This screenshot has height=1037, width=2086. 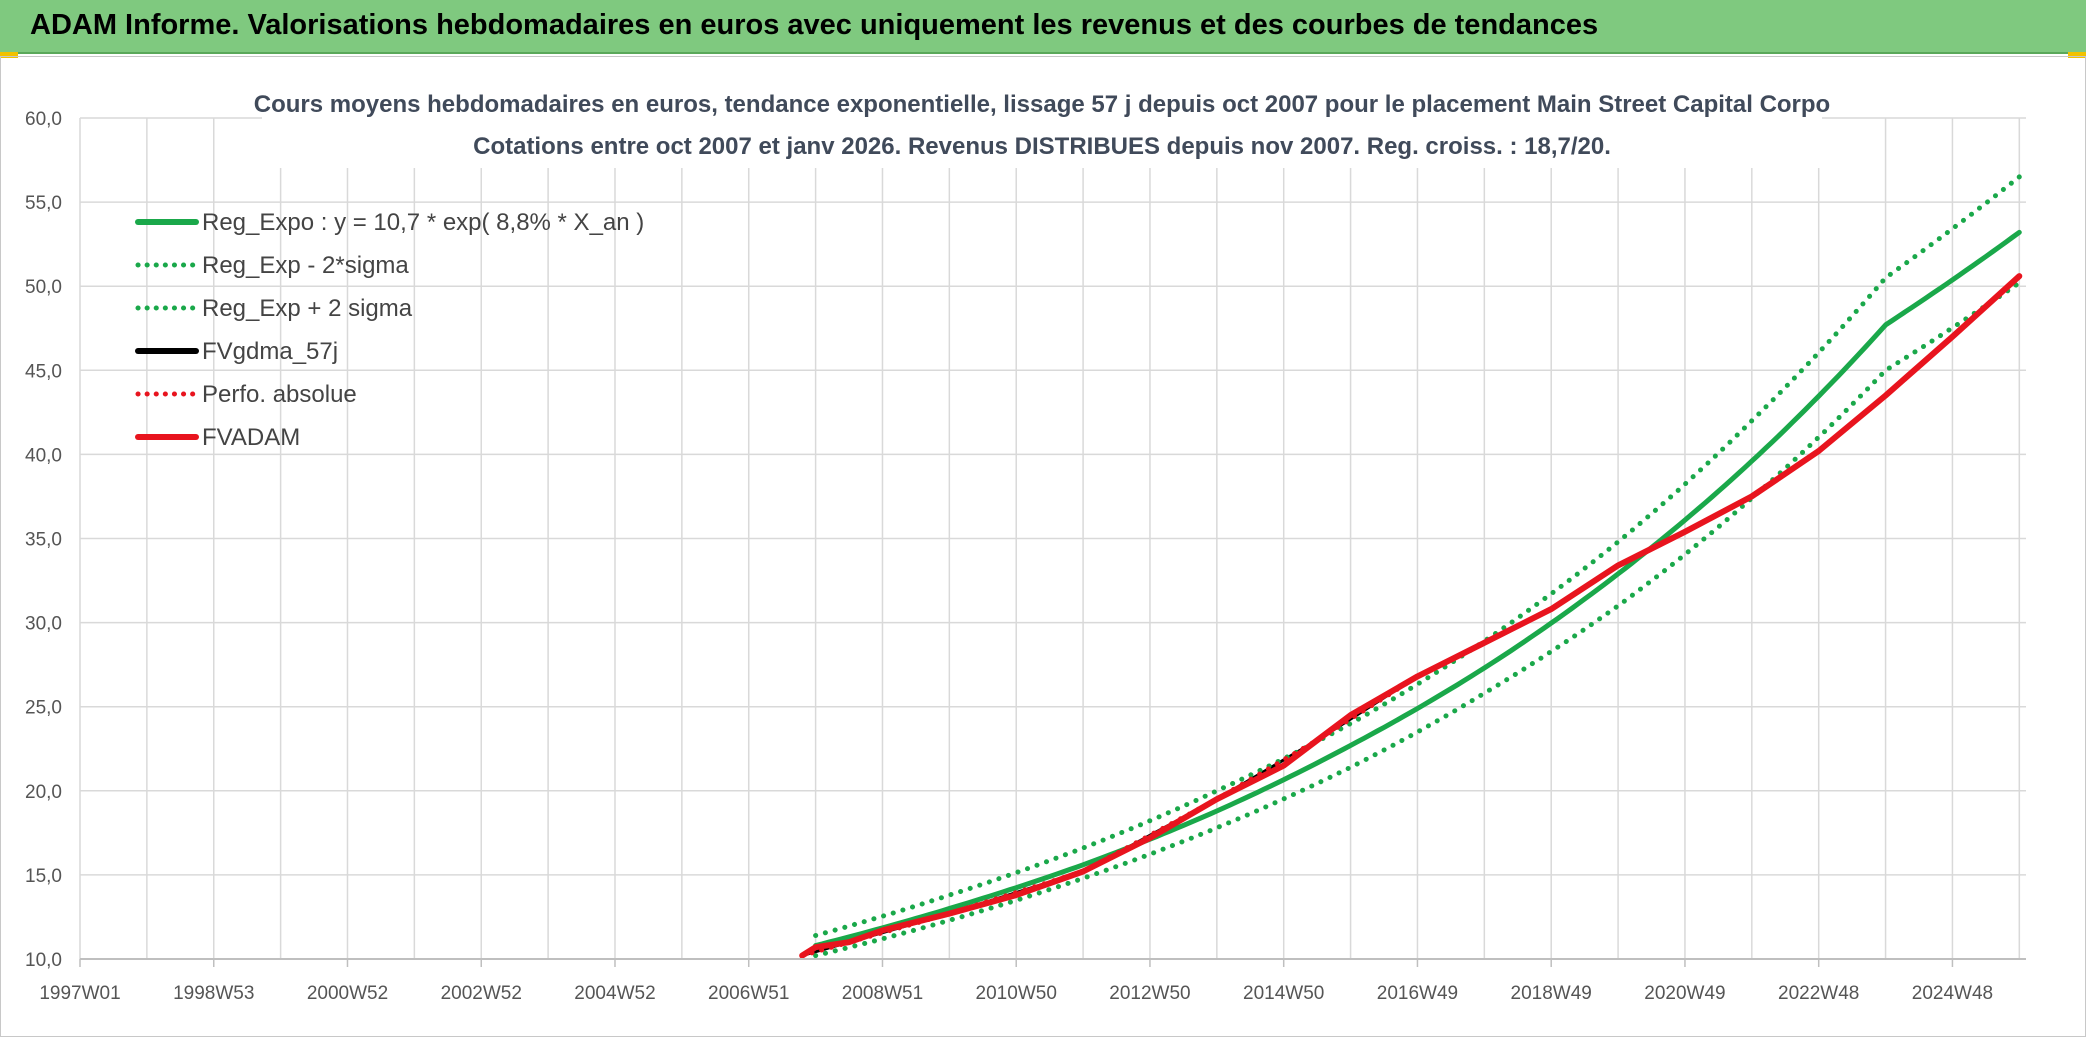 What do you see at coordinates (43, 540) in the screenshot?
I see `y-tick-label: 35,0` at bounding box center [43, 540].